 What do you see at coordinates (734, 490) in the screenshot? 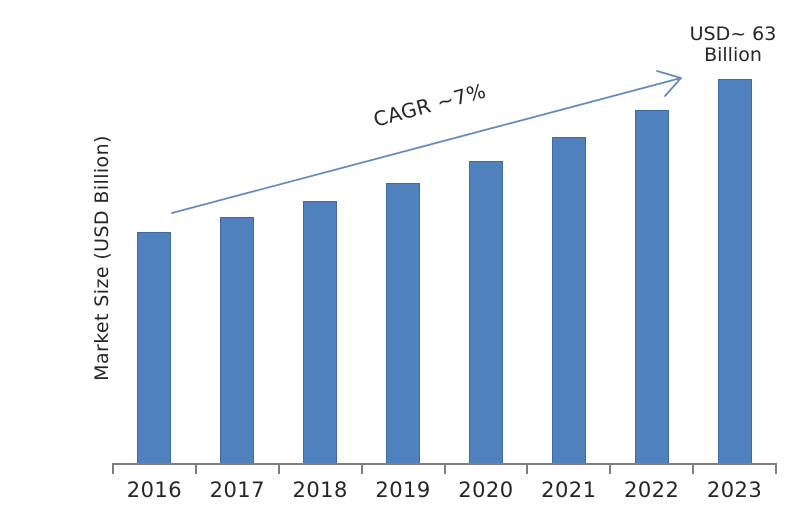
I see `x-axis-tick-label: 2023` at bounding box center [734, 490].